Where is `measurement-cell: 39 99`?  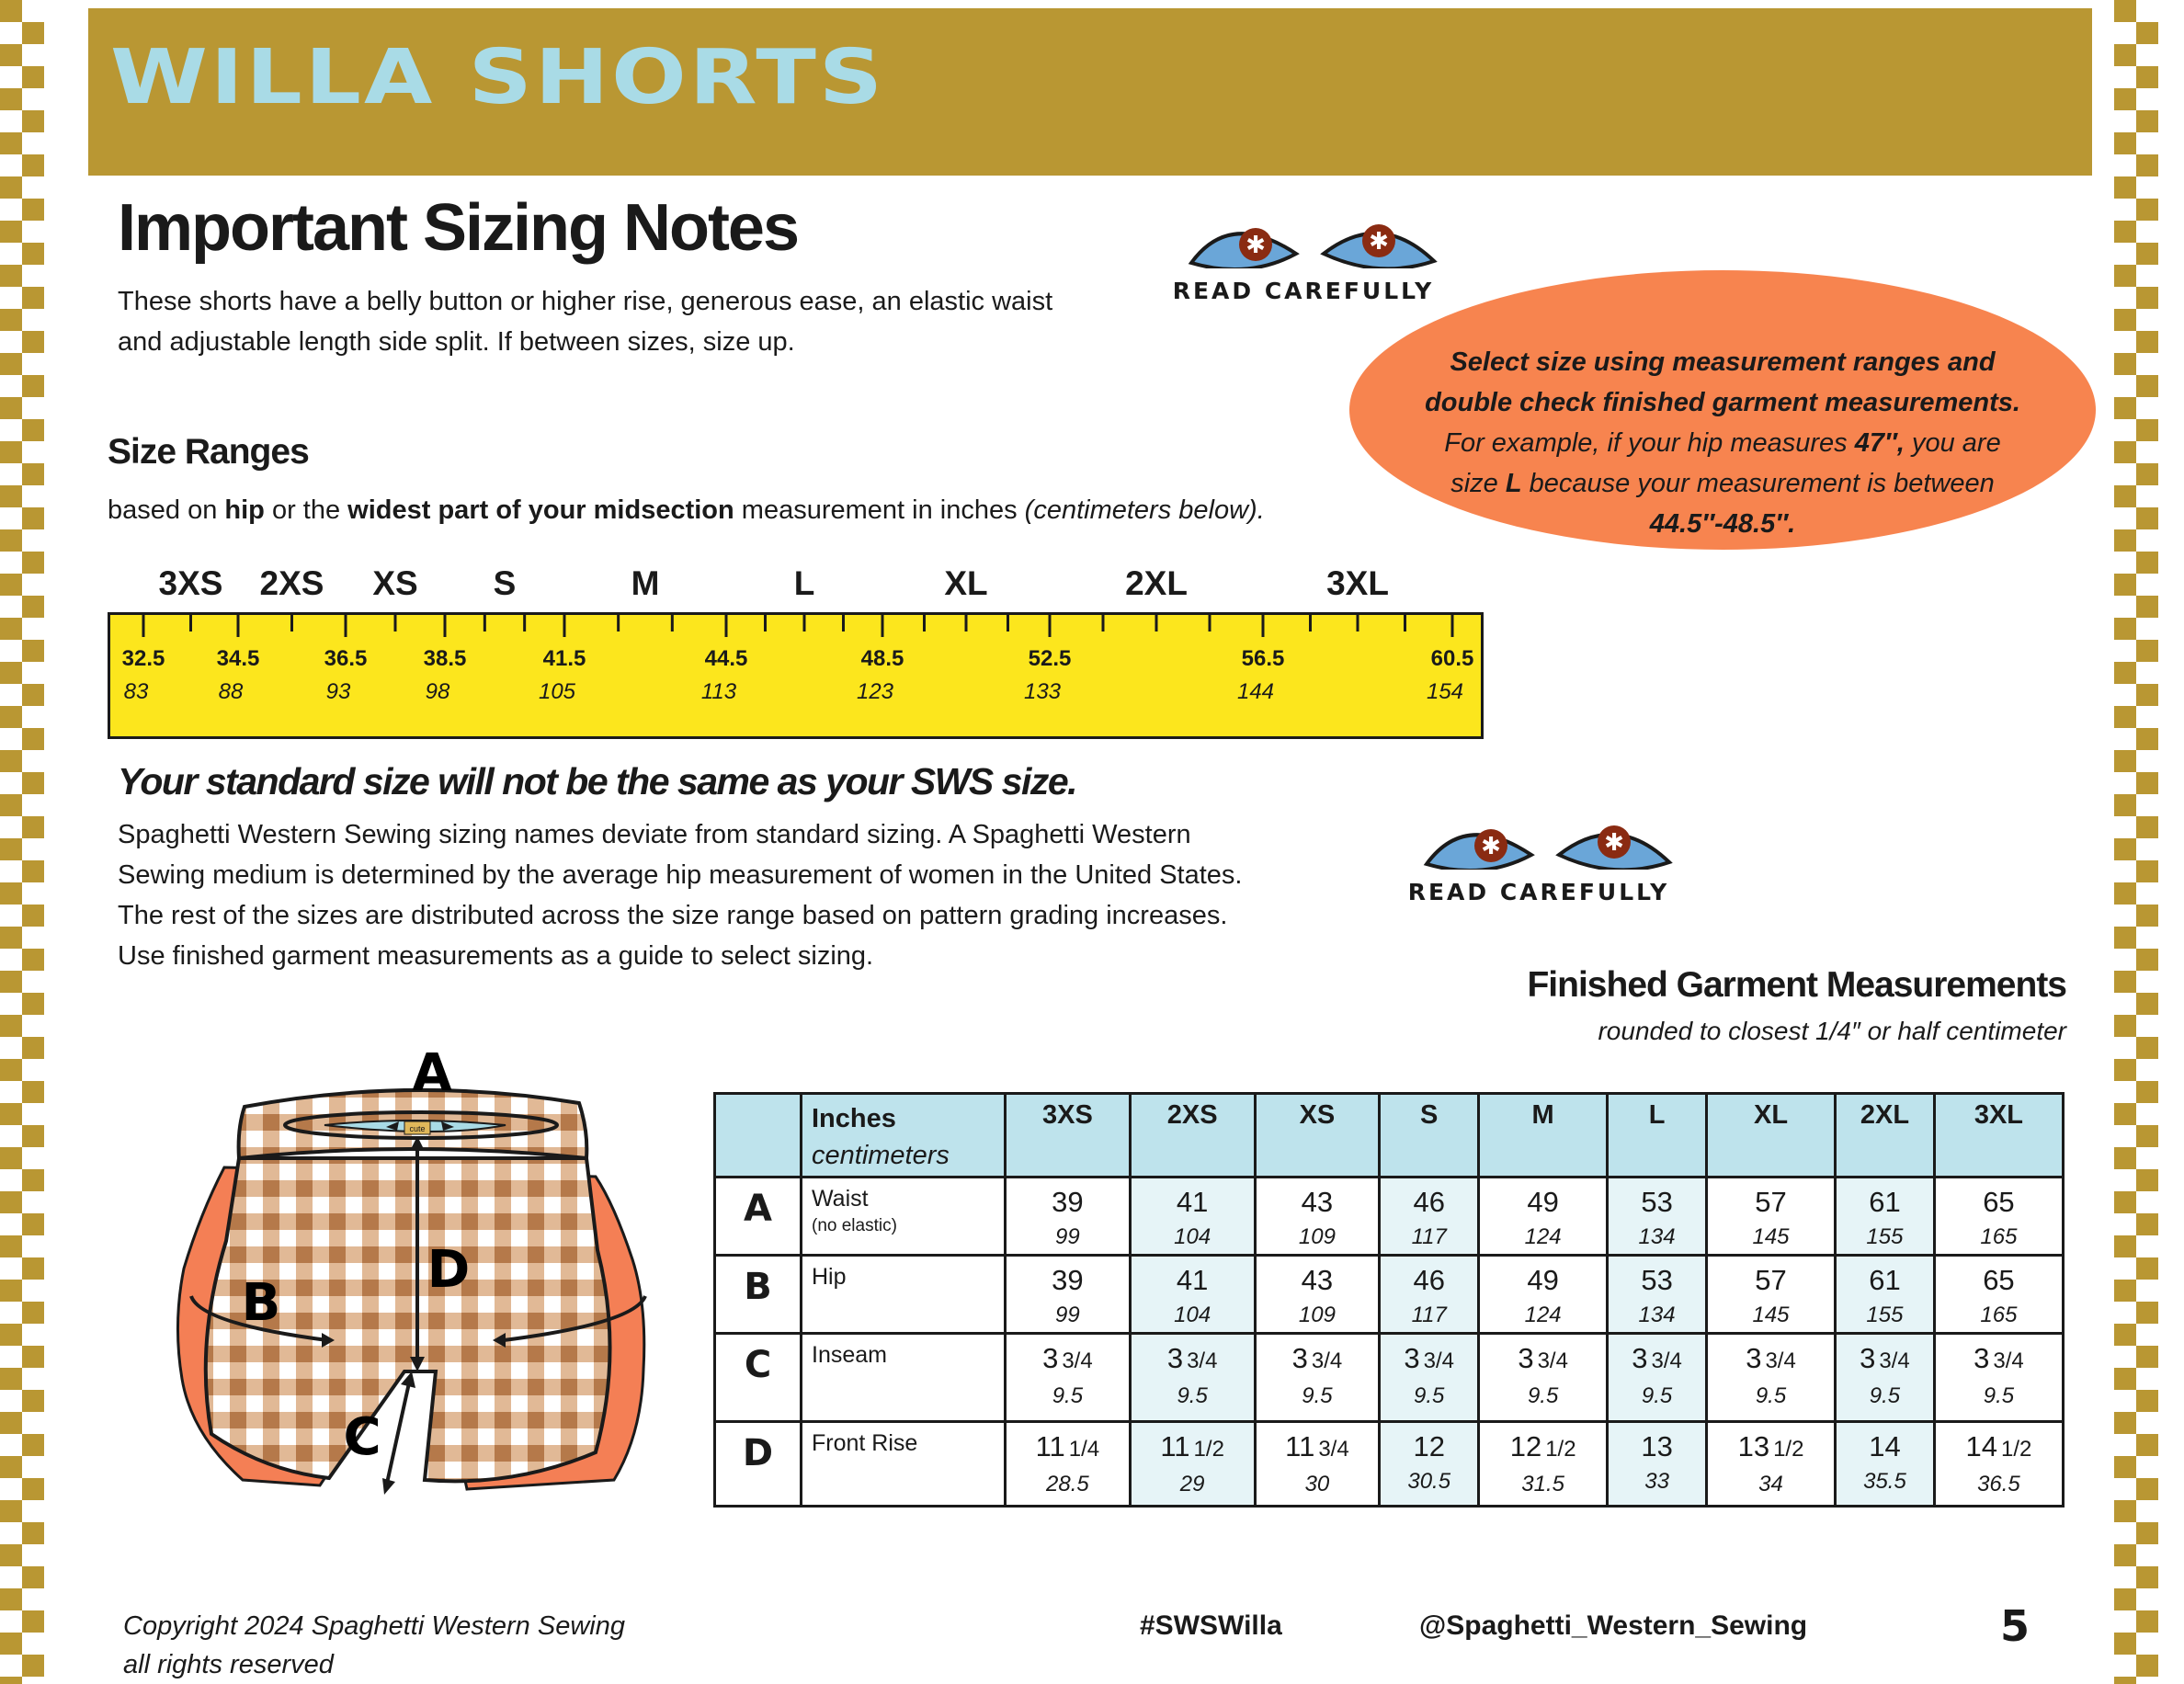 measurement-cell: 39 99 is located at coordinates (1068, 1294).